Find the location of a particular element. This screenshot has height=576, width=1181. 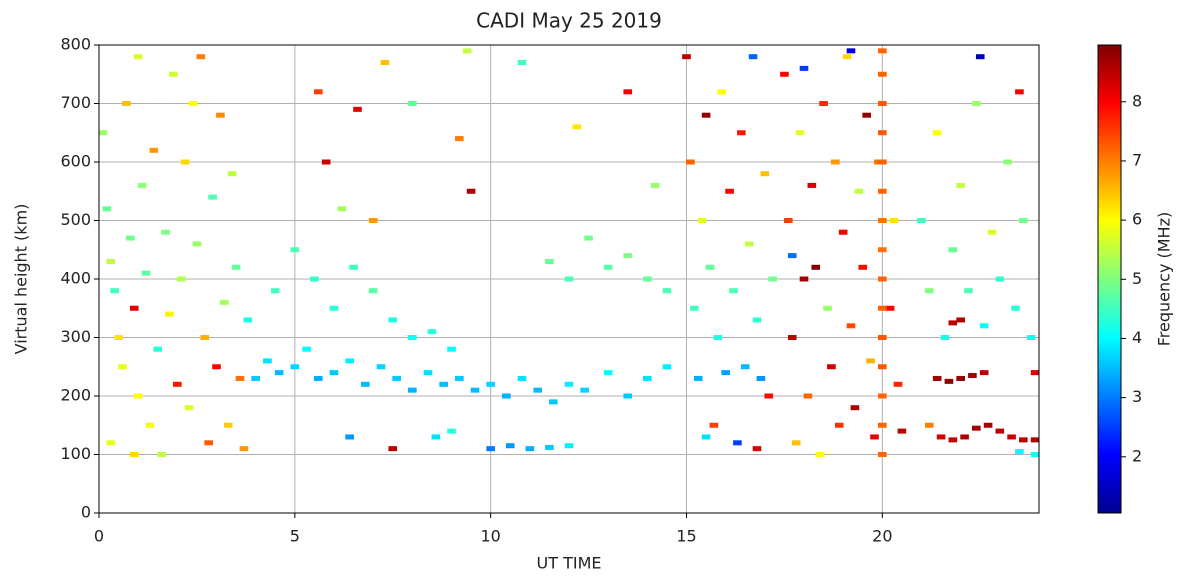

x-tick-label: 15 is located at coordinates (686, 536).